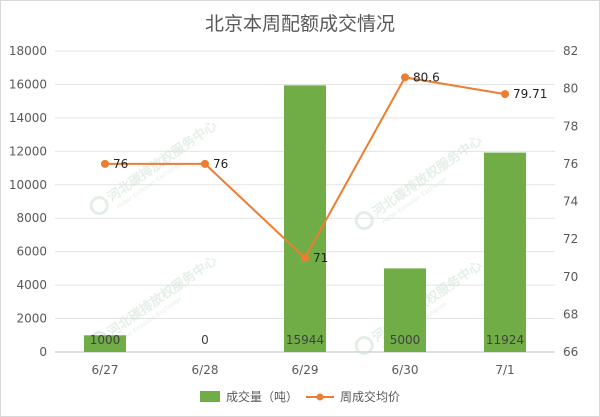 The height and width of the screenshot is (417, 600). What do you see at coordinates (105, 370) in the screenshot?
I see `x-tick-label: 6/27` at bounding box center [105, 370].